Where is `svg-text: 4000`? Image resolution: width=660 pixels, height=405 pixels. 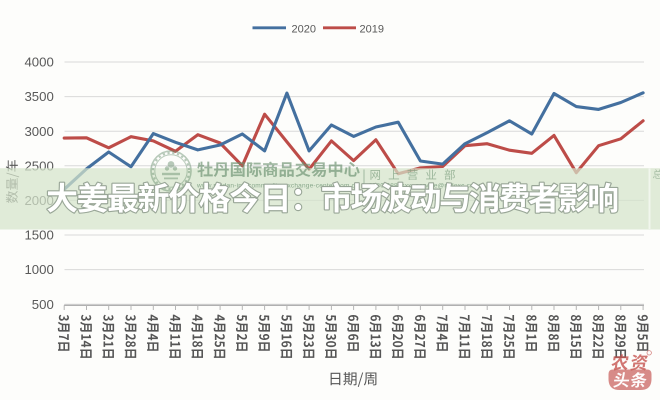 svg-text: 4000 is located at coordinates (38, 62).